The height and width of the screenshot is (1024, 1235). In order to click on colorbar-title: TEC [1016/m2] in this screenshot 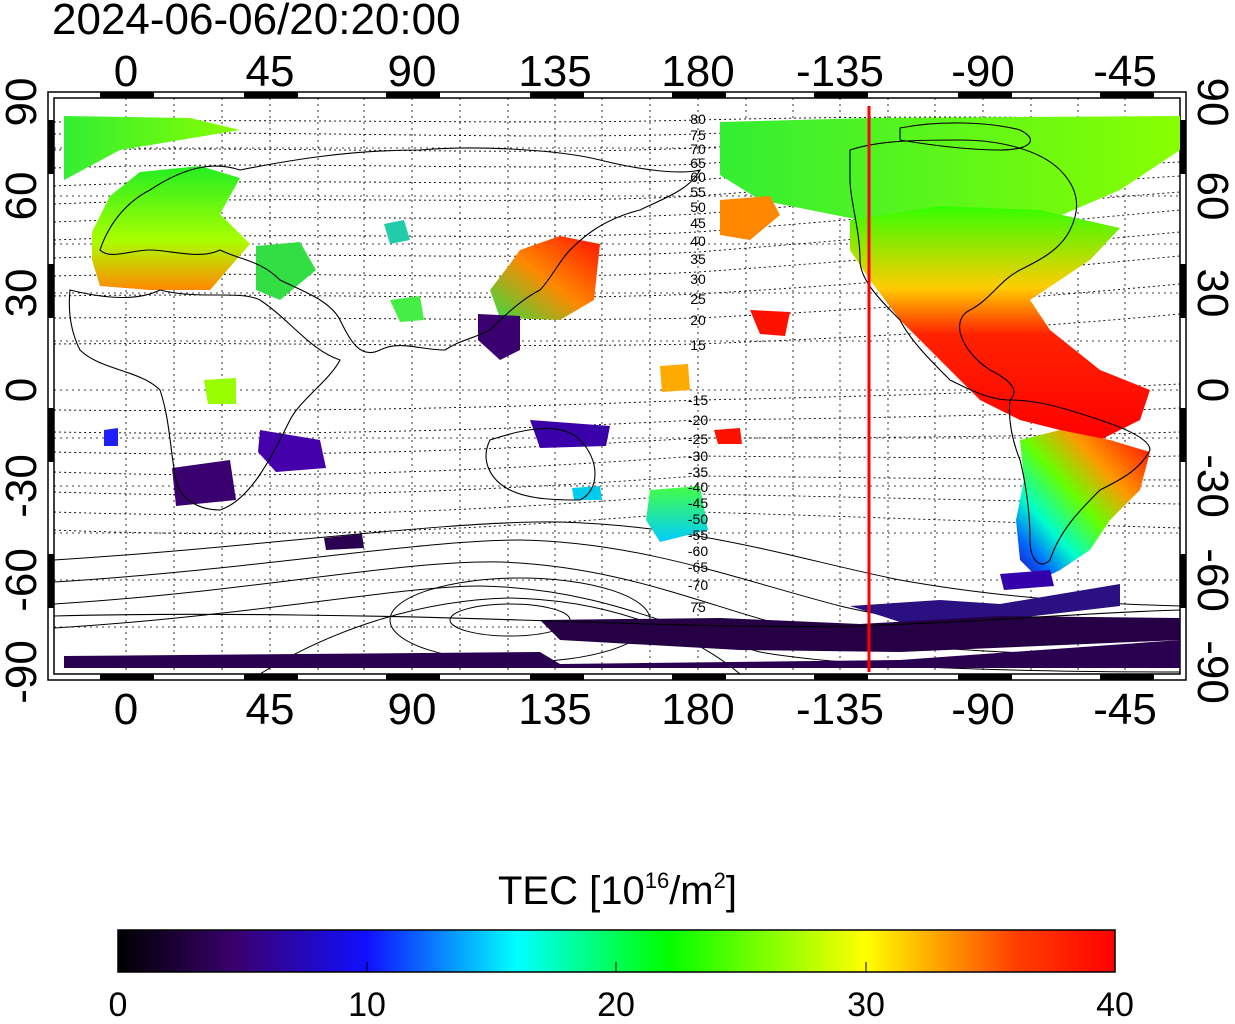, I will do `click(617, 890)`.